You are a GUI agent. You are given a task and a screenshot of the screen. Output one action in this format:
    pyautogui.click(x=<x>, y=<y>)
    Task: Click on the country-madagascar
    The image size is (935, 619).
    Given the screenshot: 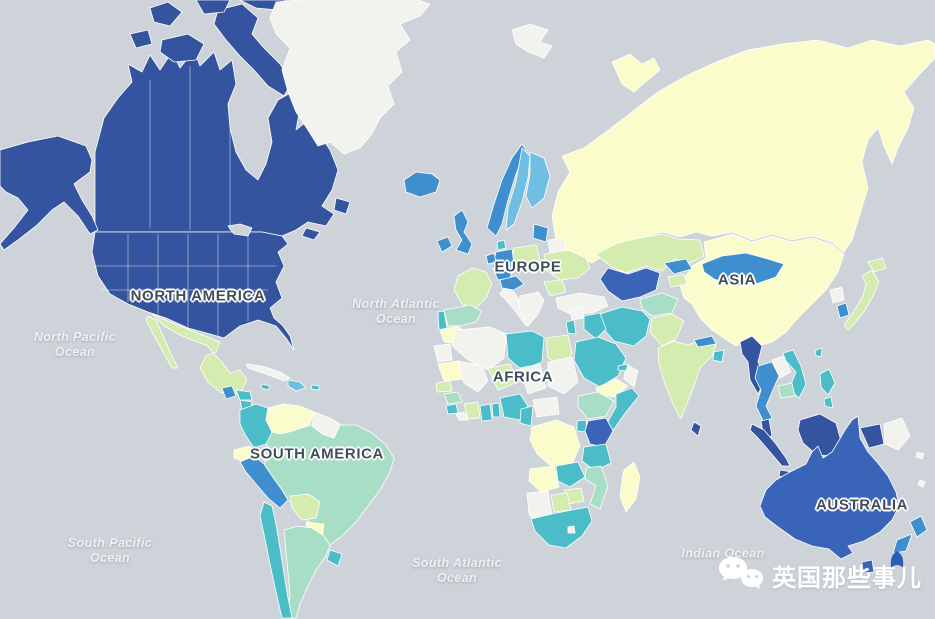 What is the action you would take?
    pyautogui.click(x=630, y=487)
    